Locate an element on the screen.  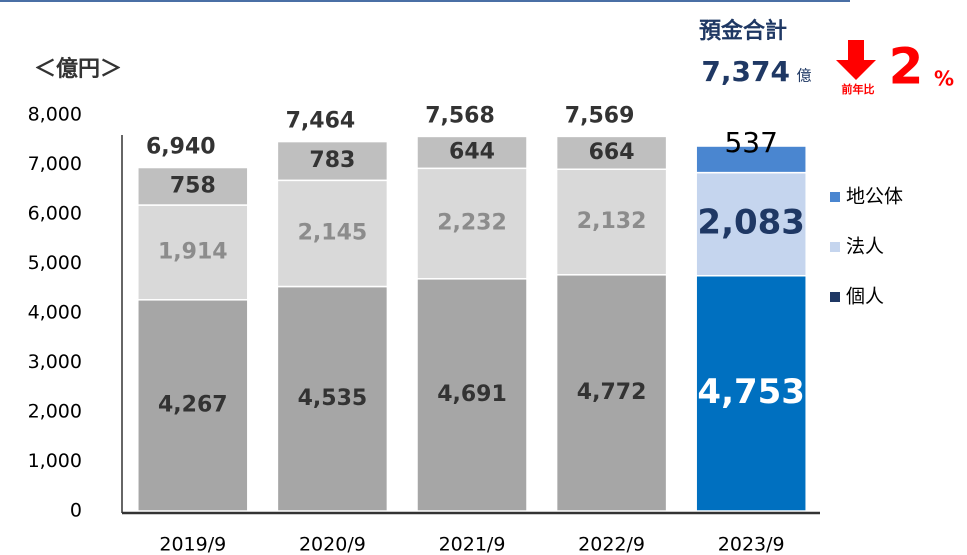
change-unit: % is located at coordinates (944, 79).